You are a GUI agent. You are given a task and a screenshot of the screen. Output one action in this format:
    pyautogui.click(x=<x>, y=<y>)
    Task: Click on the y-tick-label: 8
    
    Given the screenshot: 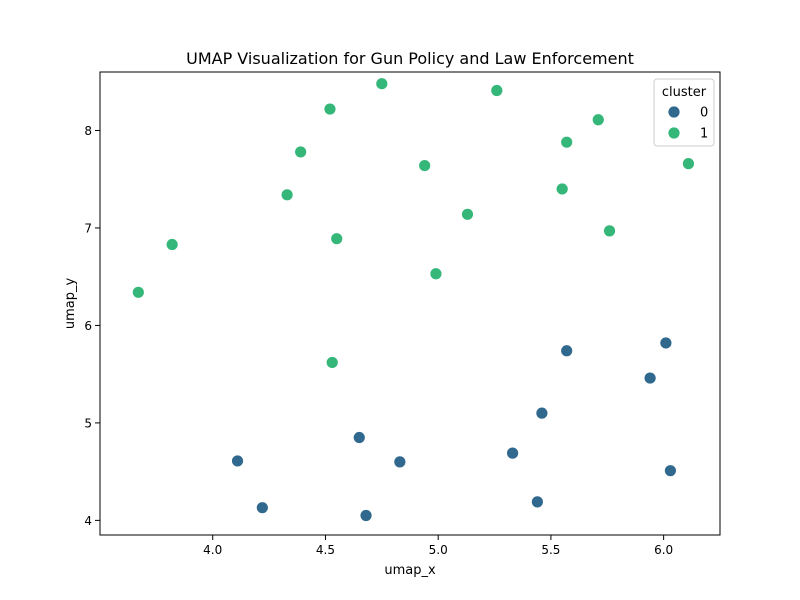 What is the action you would take?
    pyautogui.click(x=88, y=131)
    